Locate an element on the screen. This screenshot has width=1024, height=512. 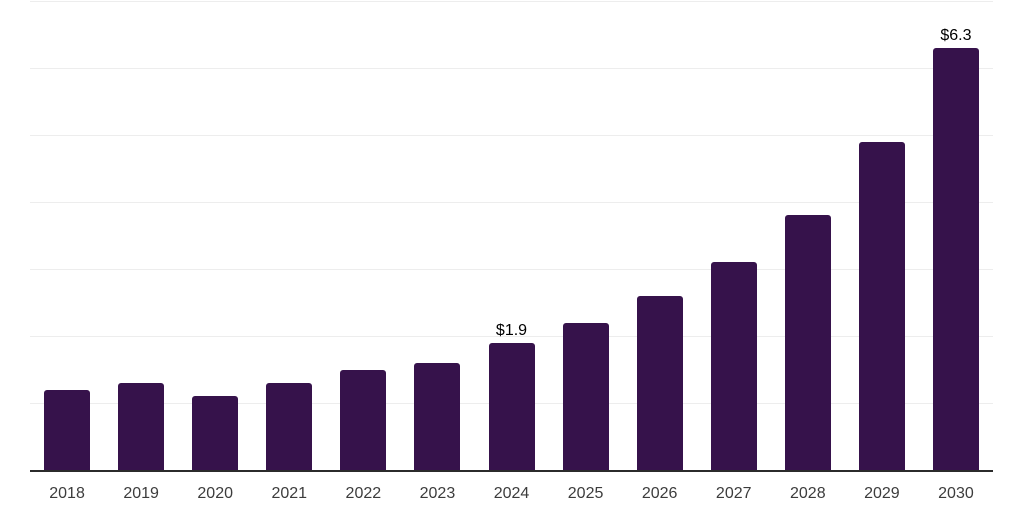
bar-2028 is located at coordinates (807, 342).